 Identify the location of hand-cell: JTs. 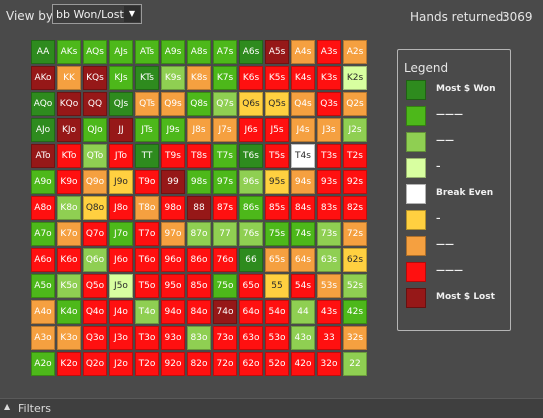
(147, 130).